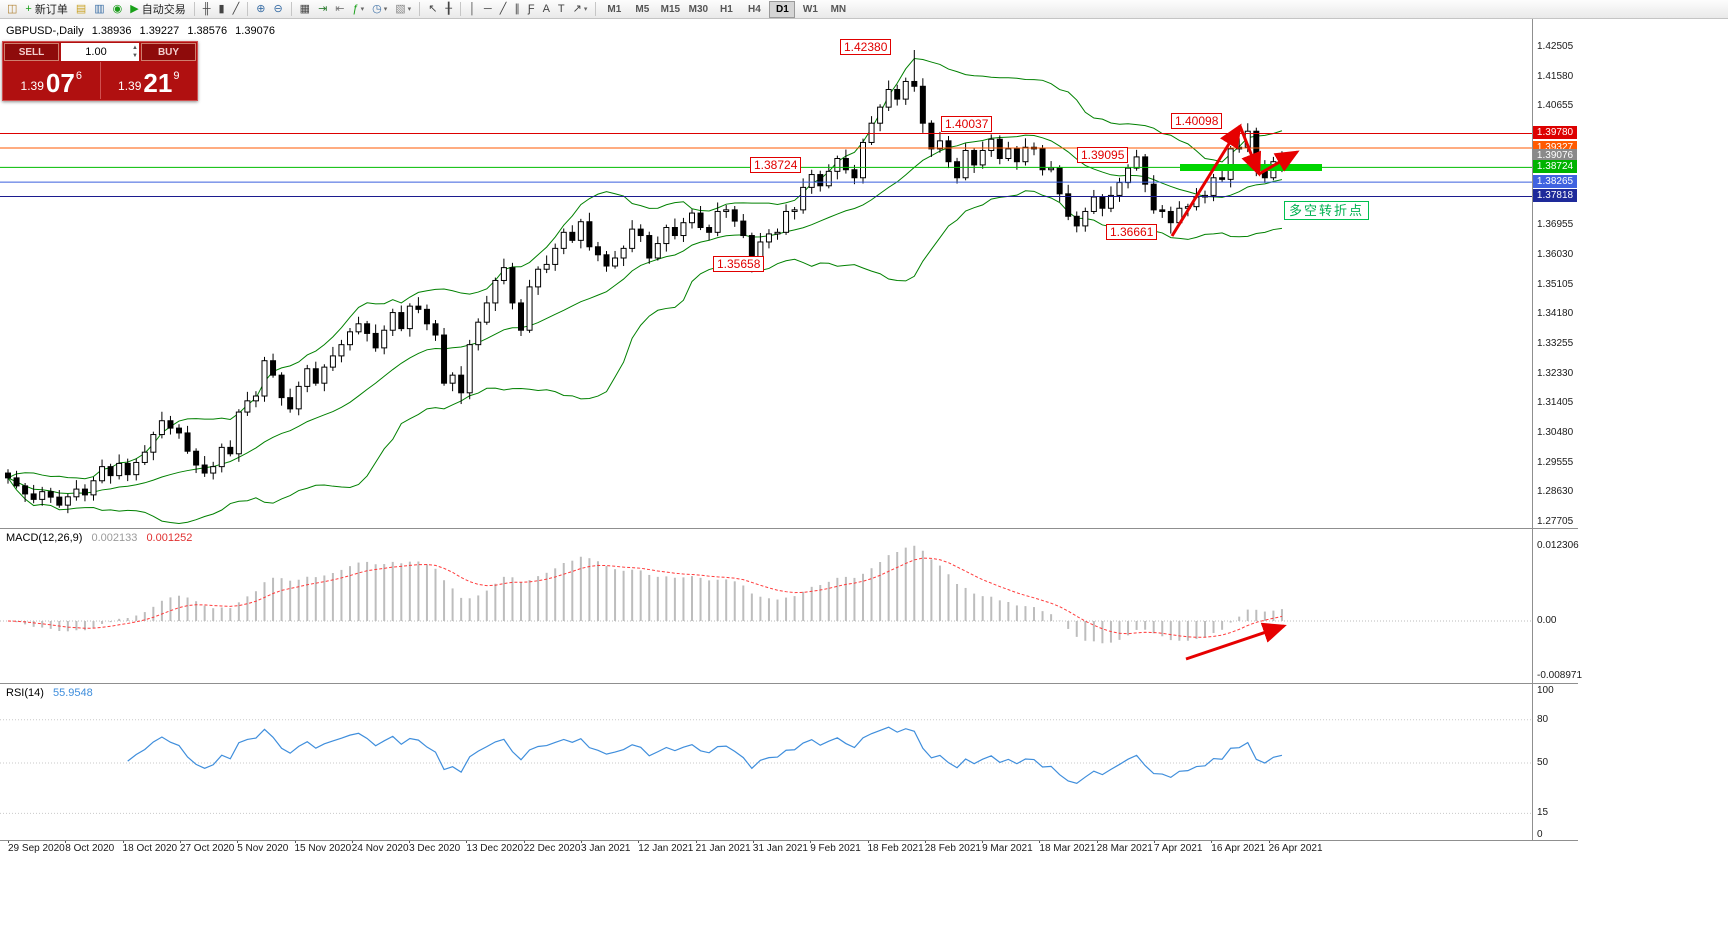  I want to click on horizontal-line-button: ─, so click(488, 9).